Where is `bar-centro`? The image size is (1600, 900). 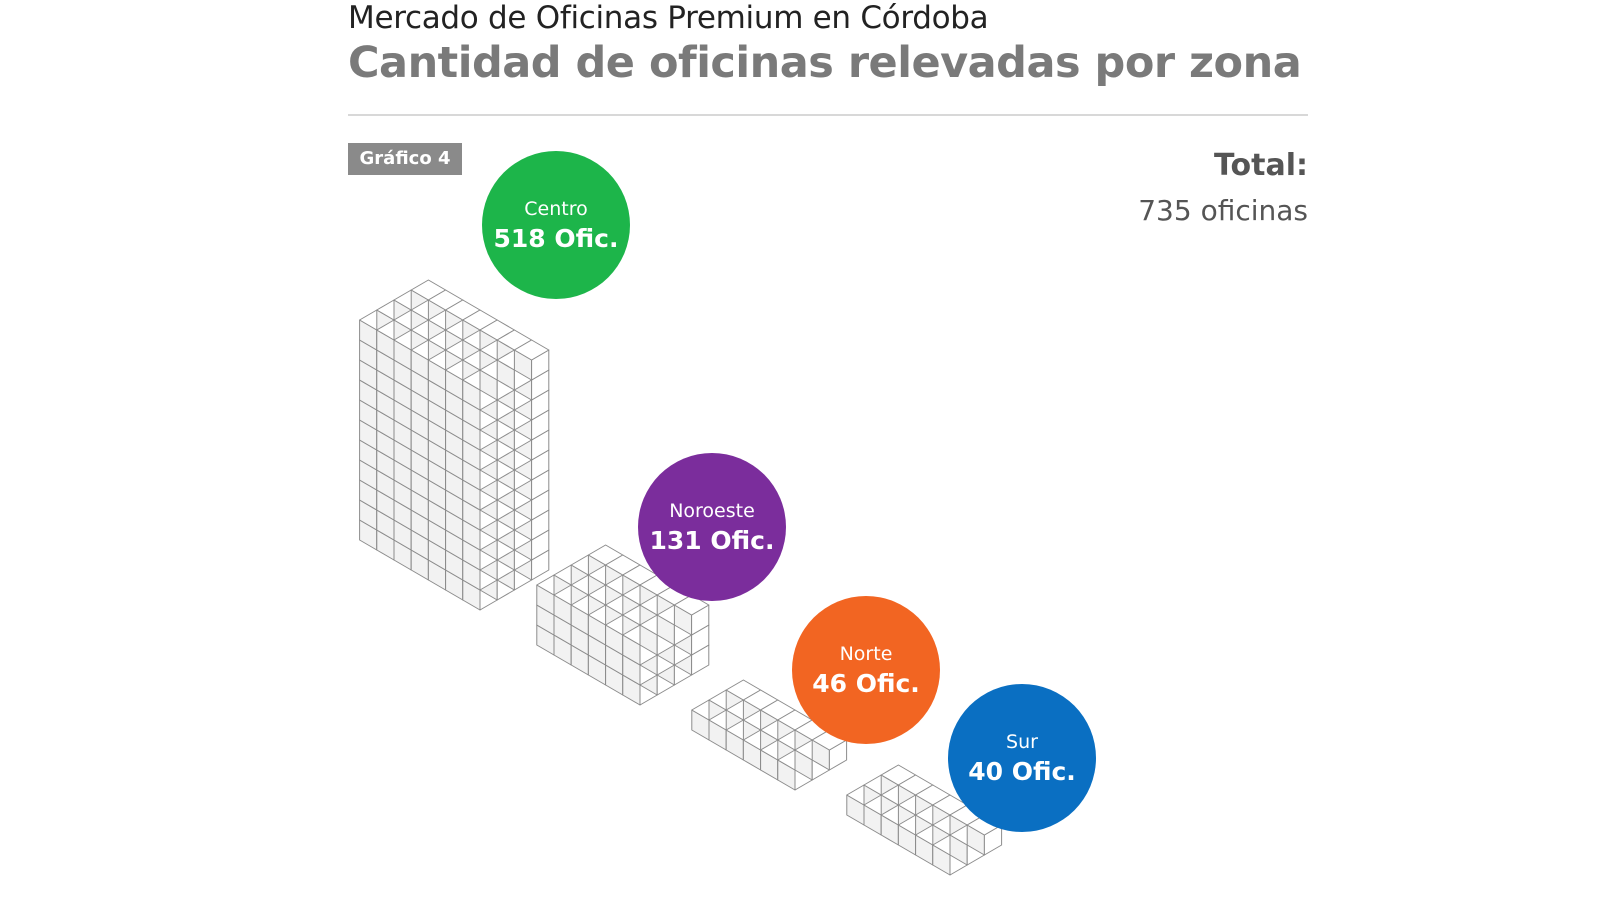
bar-centro is located at coordinates (454, 445).